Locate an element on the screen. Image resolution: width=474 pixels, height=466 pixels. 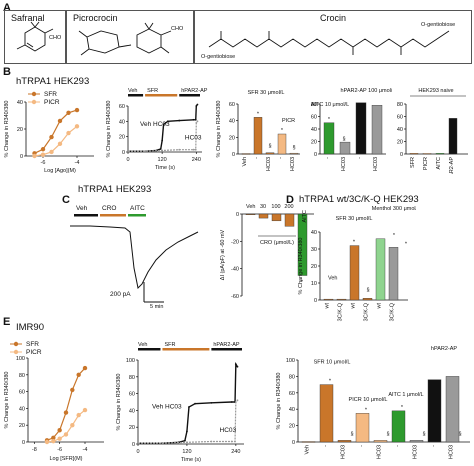
picrocrocin-structure-box: Picrocrocin CHO is located at coordinates (130, 37).